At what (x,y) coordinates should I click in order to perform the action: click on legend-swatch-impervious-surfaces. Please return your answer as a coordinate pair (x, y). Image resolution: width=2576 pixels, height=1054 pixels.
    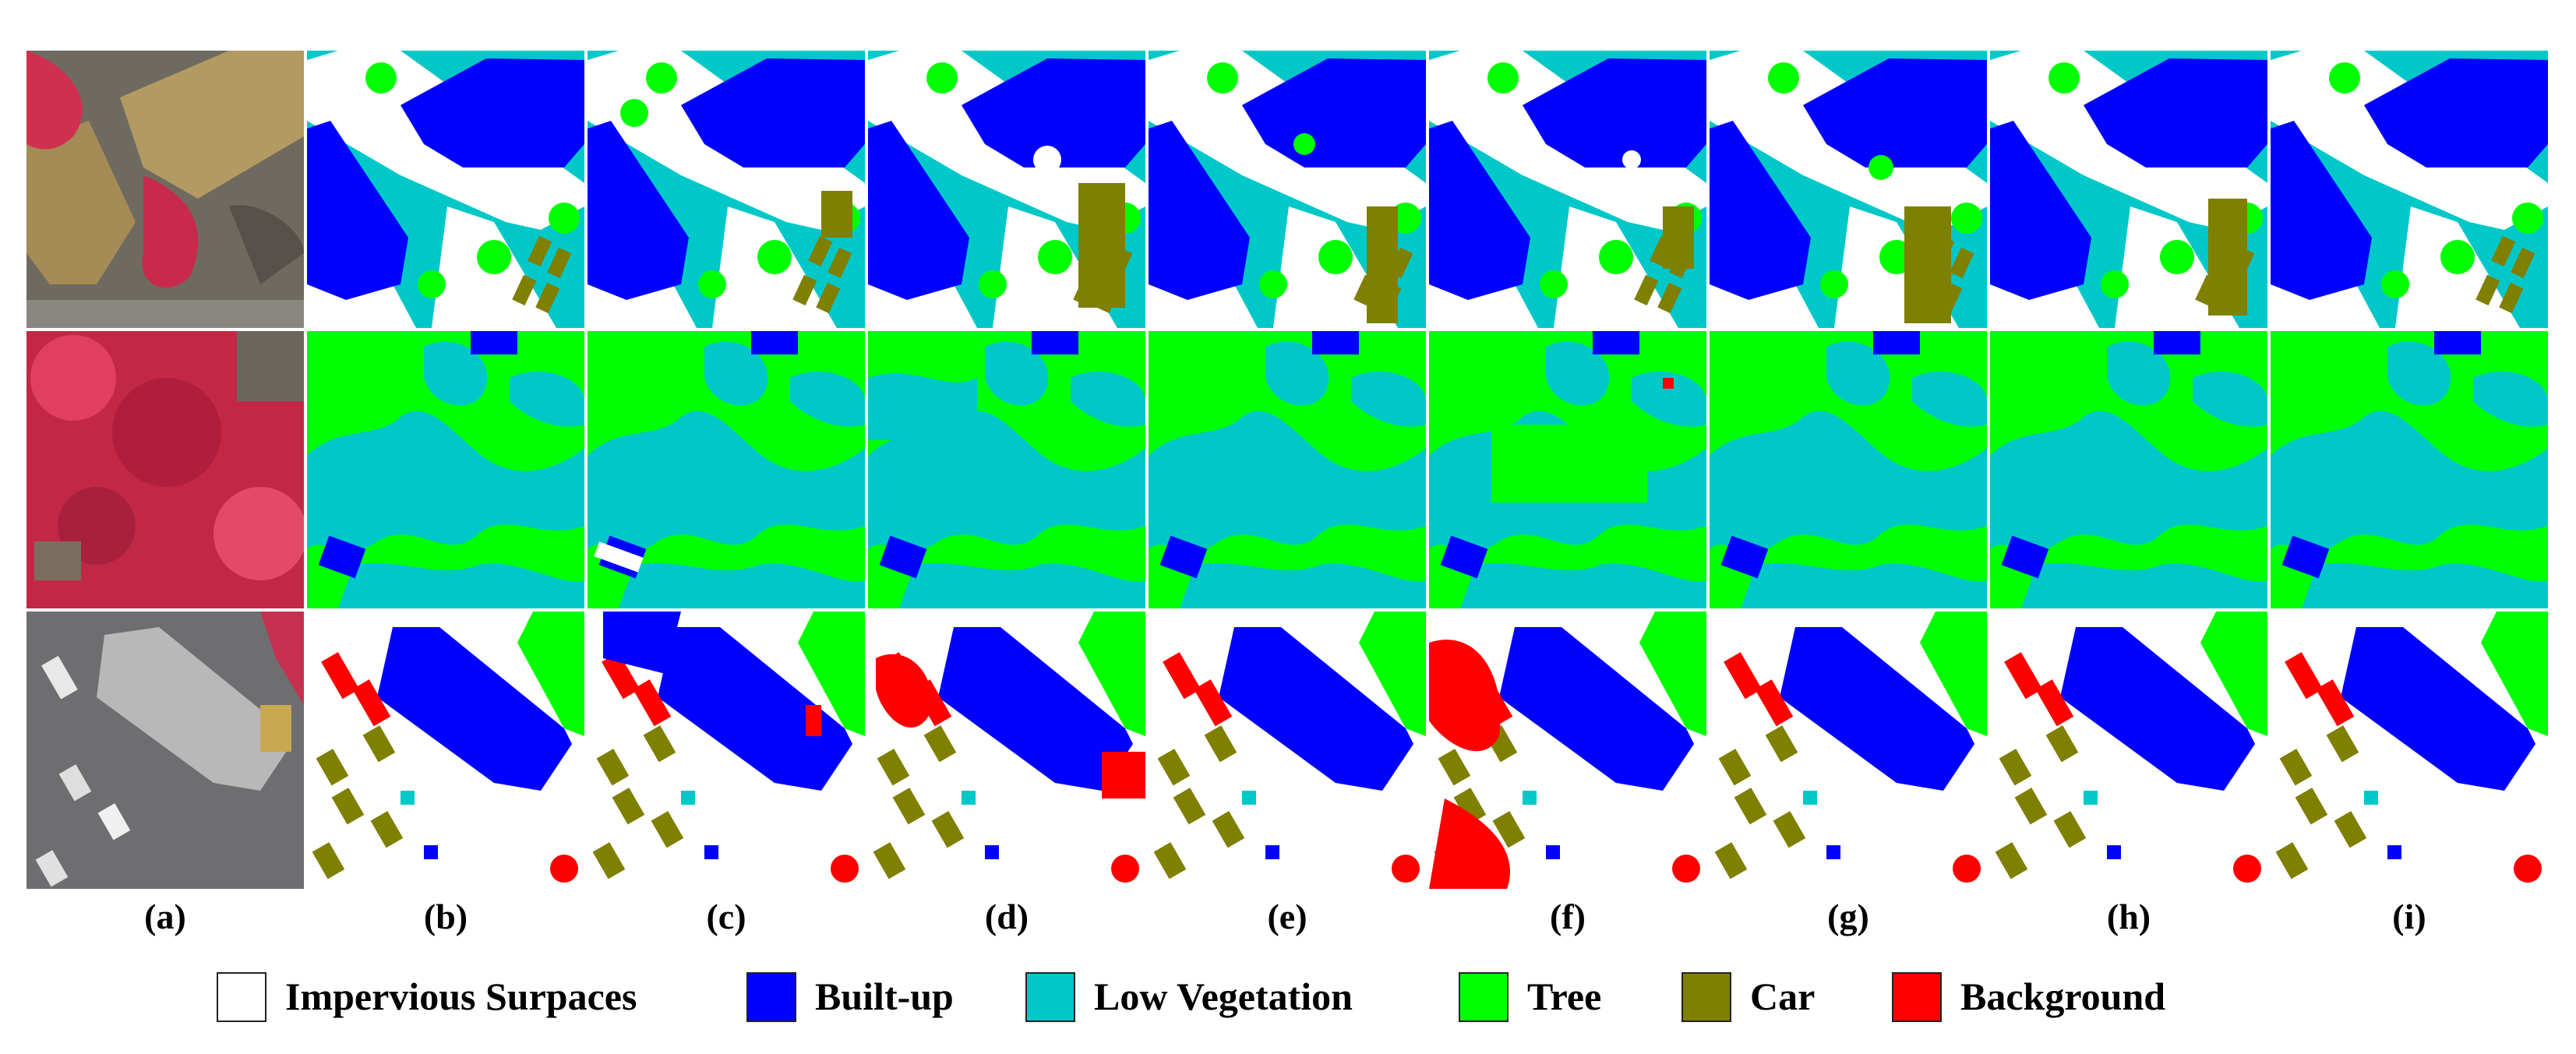
    Looking at the image, I should click on (241, 997).